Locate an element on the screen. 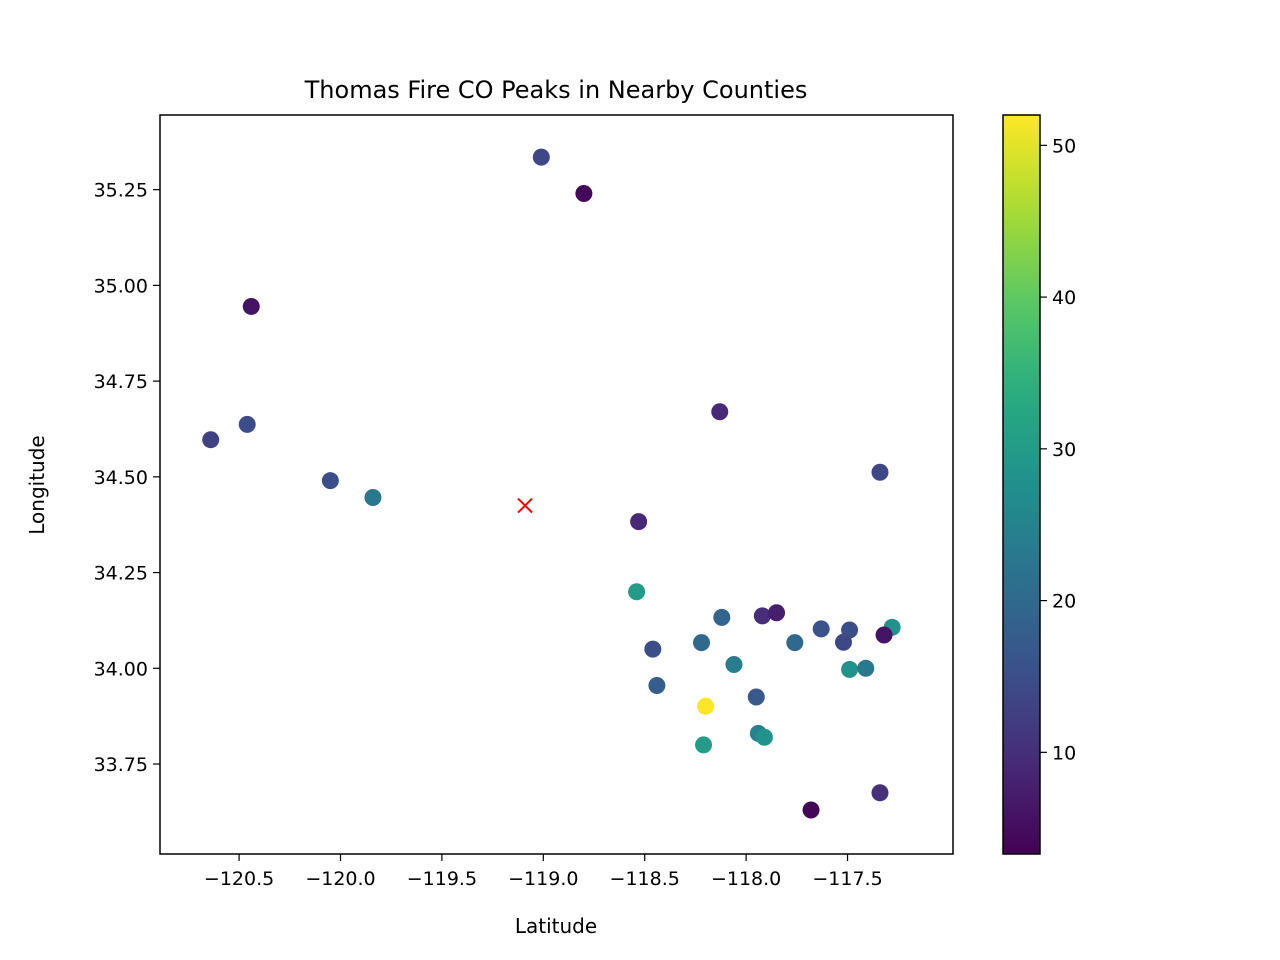 The width and height of the screenshot is (1280, 960). colorbar-tick-label: 10 is located at coordinates (1064, 753).